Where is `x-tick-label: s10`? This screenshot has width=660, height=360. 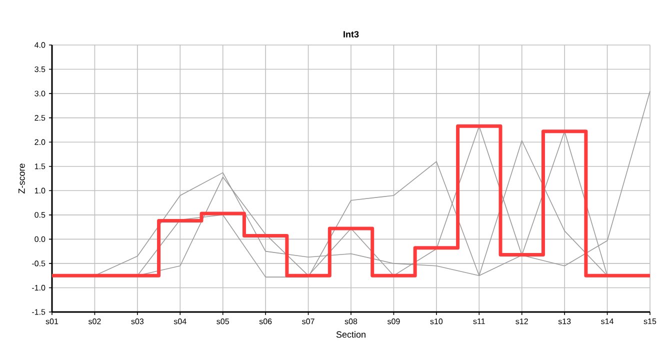 x-tick-label: s10 is located at coordinates (436, 321).